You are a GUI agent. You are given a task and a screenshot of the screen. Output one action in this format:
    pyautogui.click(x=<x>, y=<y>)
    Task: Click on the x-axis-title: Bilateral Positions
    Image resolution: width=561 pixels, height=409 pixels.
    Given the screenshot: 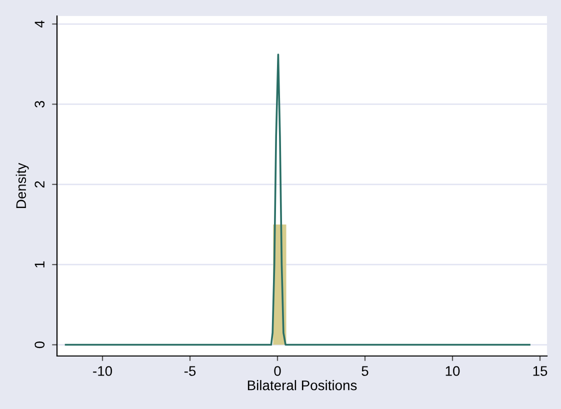 What is the action you would take?
    pyautogui.click(x=302, y=385)
    